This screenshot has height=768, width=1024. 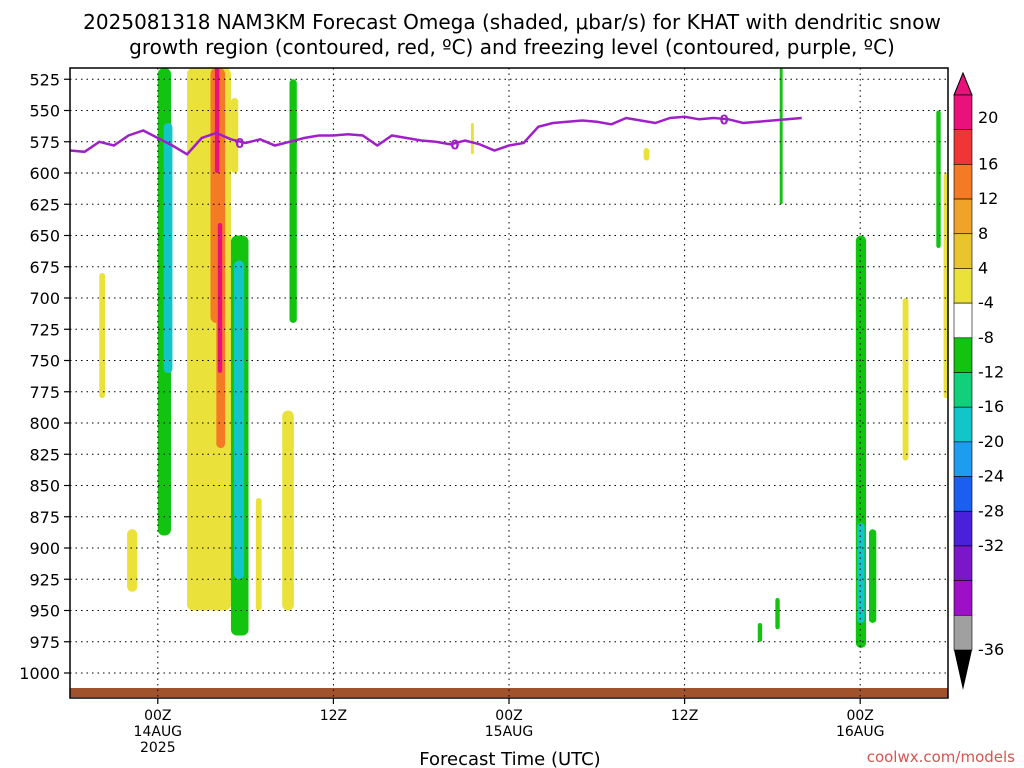 What do you see at coordinates (44, 329) in the screenshot?
I see `y-tick-label: 725` at bounding box center [44, 329].